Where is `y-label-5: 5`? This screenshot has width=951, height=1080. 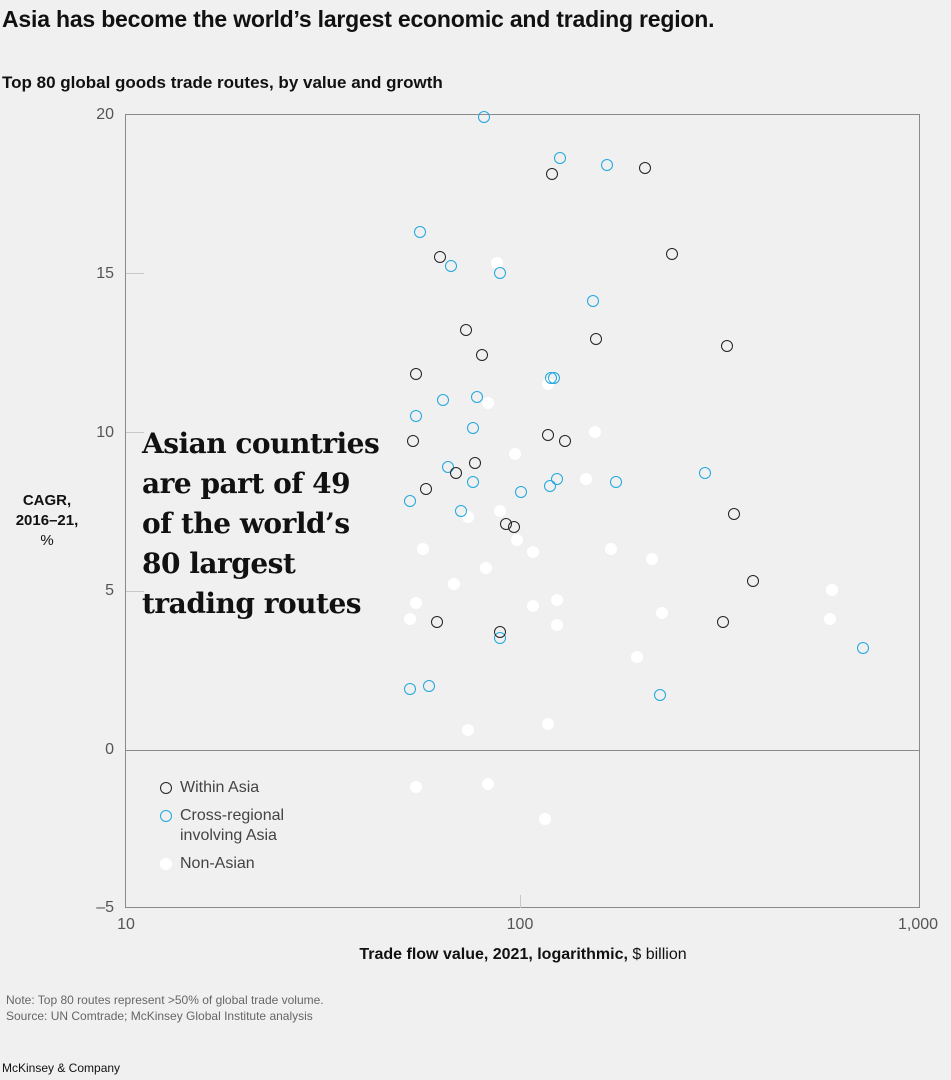
y-label-5: 5 is located at coordinates (109, 590).